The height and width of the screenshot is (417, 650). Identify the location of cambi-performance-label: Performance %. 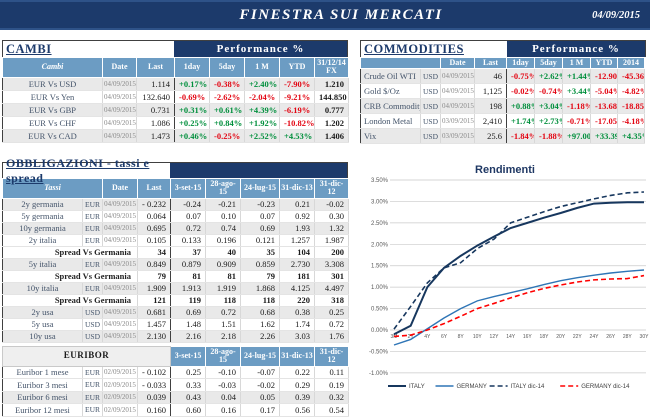
(260, 49).